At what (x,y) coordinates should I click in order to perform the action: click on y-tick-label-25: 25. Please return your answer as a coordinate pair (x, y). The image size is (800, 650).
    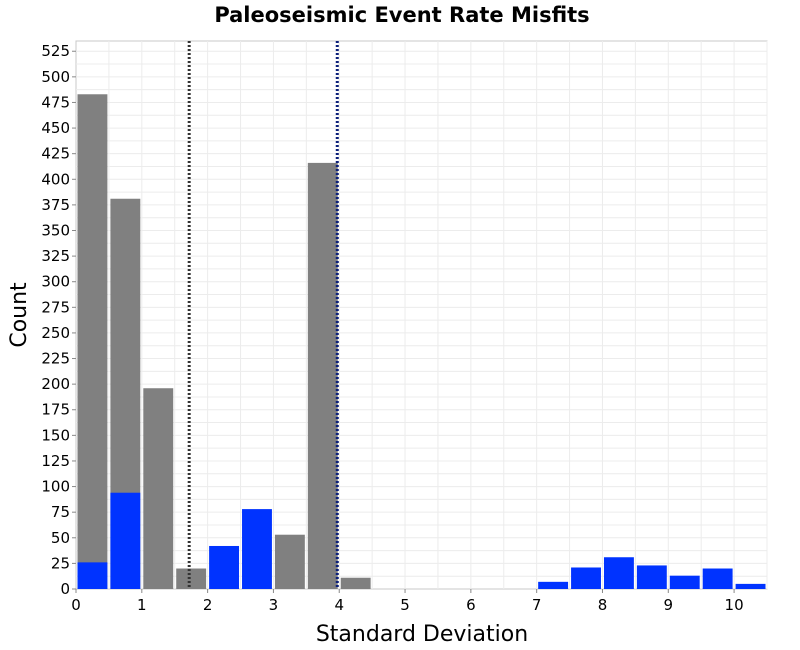
    Looking at the image, I should click on (60, 563).